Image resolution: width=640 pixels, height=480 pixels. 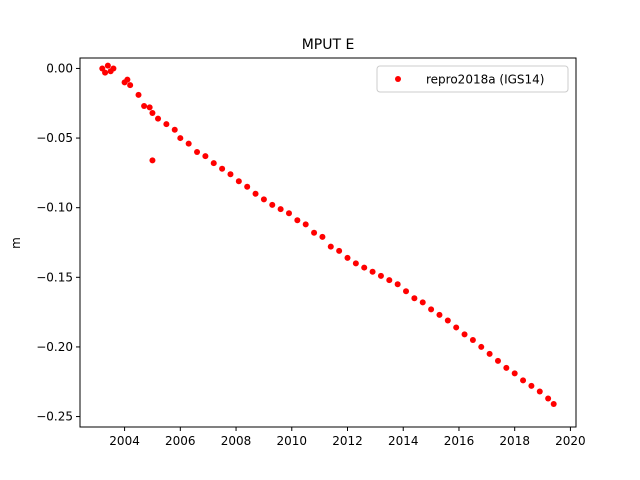 What do you see at coordinates (54, 208) in the screenshot?
I see `y-tick-label: −0.10` at bounding box center [54, 208].